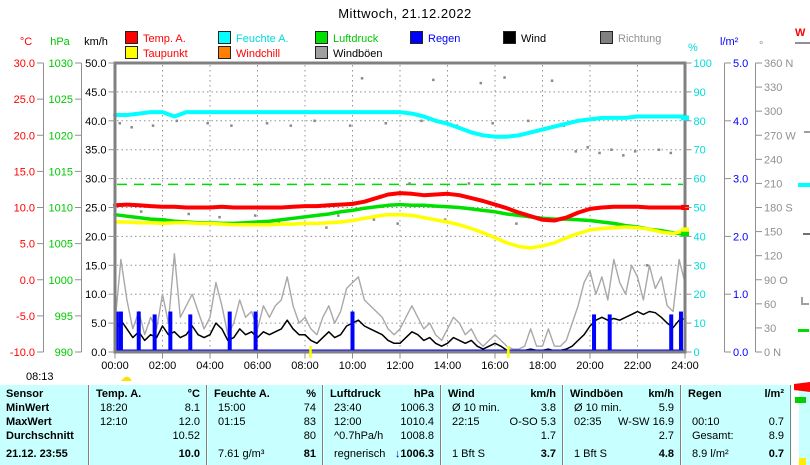 The width and height of the screenshot is (810, 465). Describe the element at coordinates (414, 454) in the screenshot. I see `table-value: ↓1006.3` at that location.